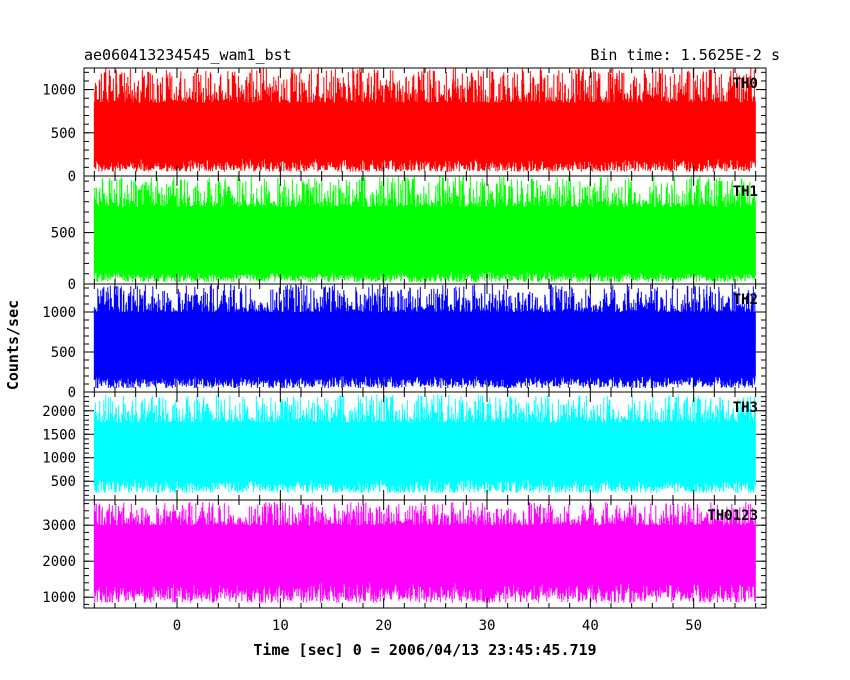 The width and height of the screenshot is (850, 680). What do you see at coordinates (745, 192) in the screenshot?
I see `panel-label-th1: TH1` at bounding box center [745, 192].